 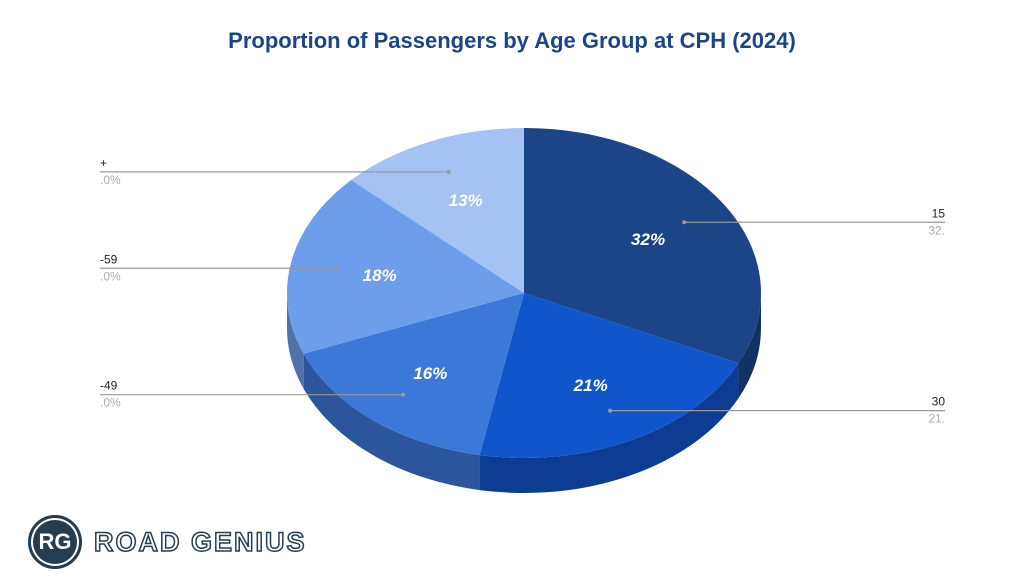 What do you see at coordinates (939, 402) in the screenshot?
I see `legend-label: 30` at bounding box center [939, 402].